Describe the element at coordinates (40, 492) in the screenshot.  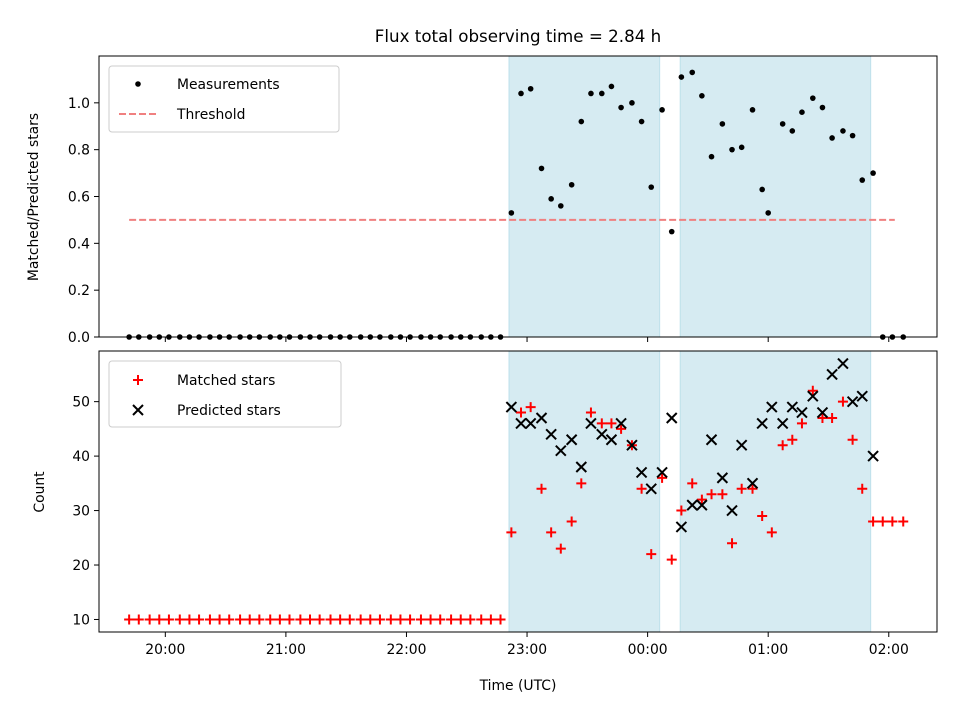
I see `bottom-y-axis-label: Count` at that location.